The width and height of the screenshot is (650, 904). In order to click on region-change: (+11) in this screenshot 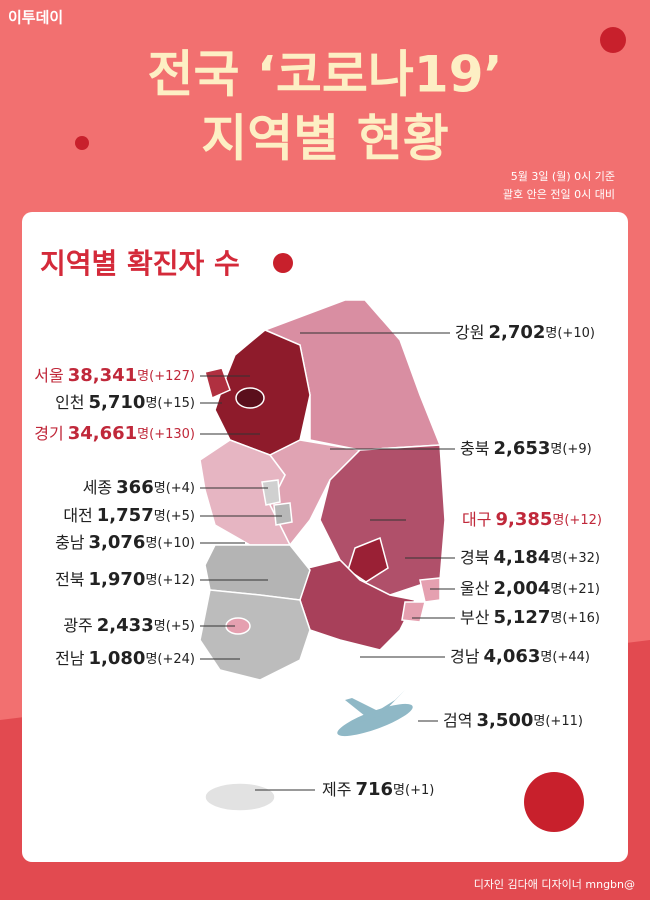, I will do `click(564, 721)`.